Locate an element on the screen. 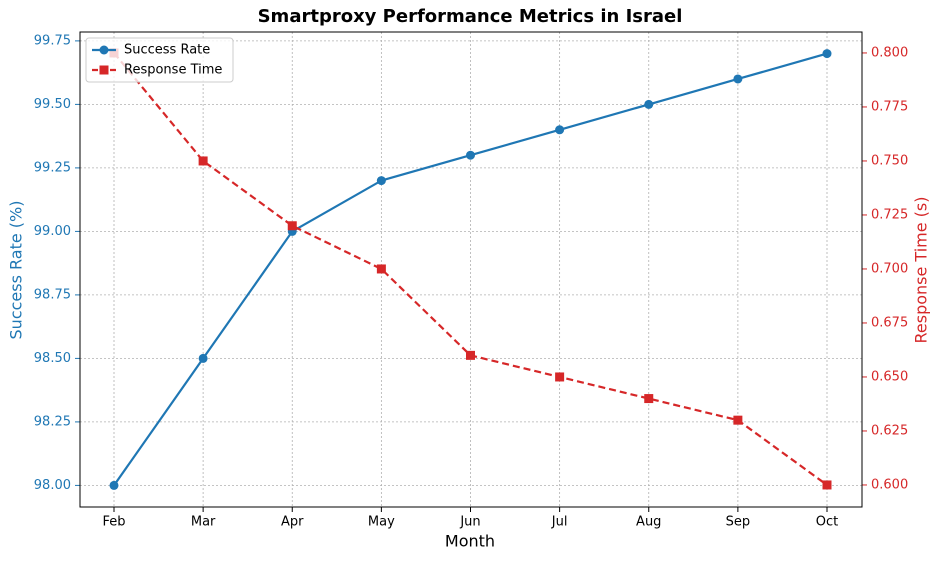 This screenshot has width=940, height=561. x-tick-label: May is located at coordinates (381, 522).